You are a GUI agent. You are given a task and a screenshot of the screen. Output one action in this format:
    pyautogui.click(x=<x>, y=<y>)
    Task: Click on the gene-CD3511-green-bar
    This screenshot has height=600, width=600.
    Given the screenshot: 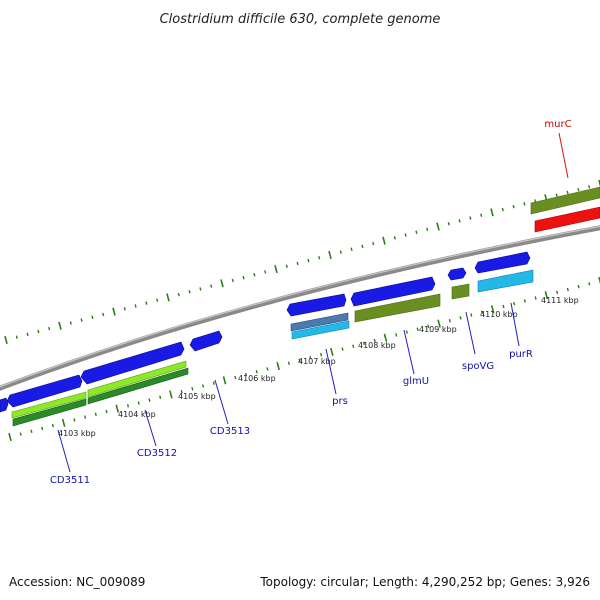 What is the action you would take?
    pyautogui.click(x=49, y=412)
    